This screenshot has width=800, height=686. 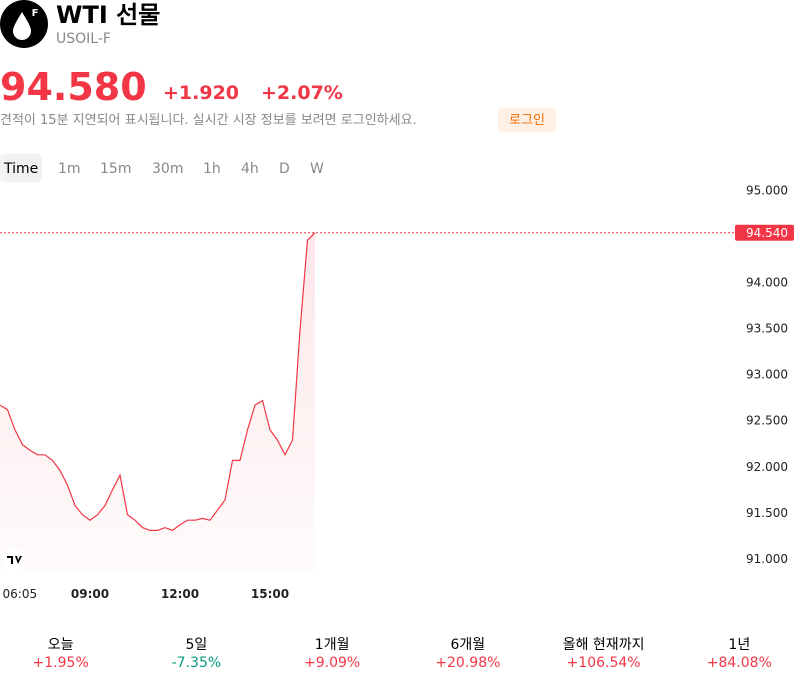 I want to click on price-change: +1.920, so click(x=201, y=93).